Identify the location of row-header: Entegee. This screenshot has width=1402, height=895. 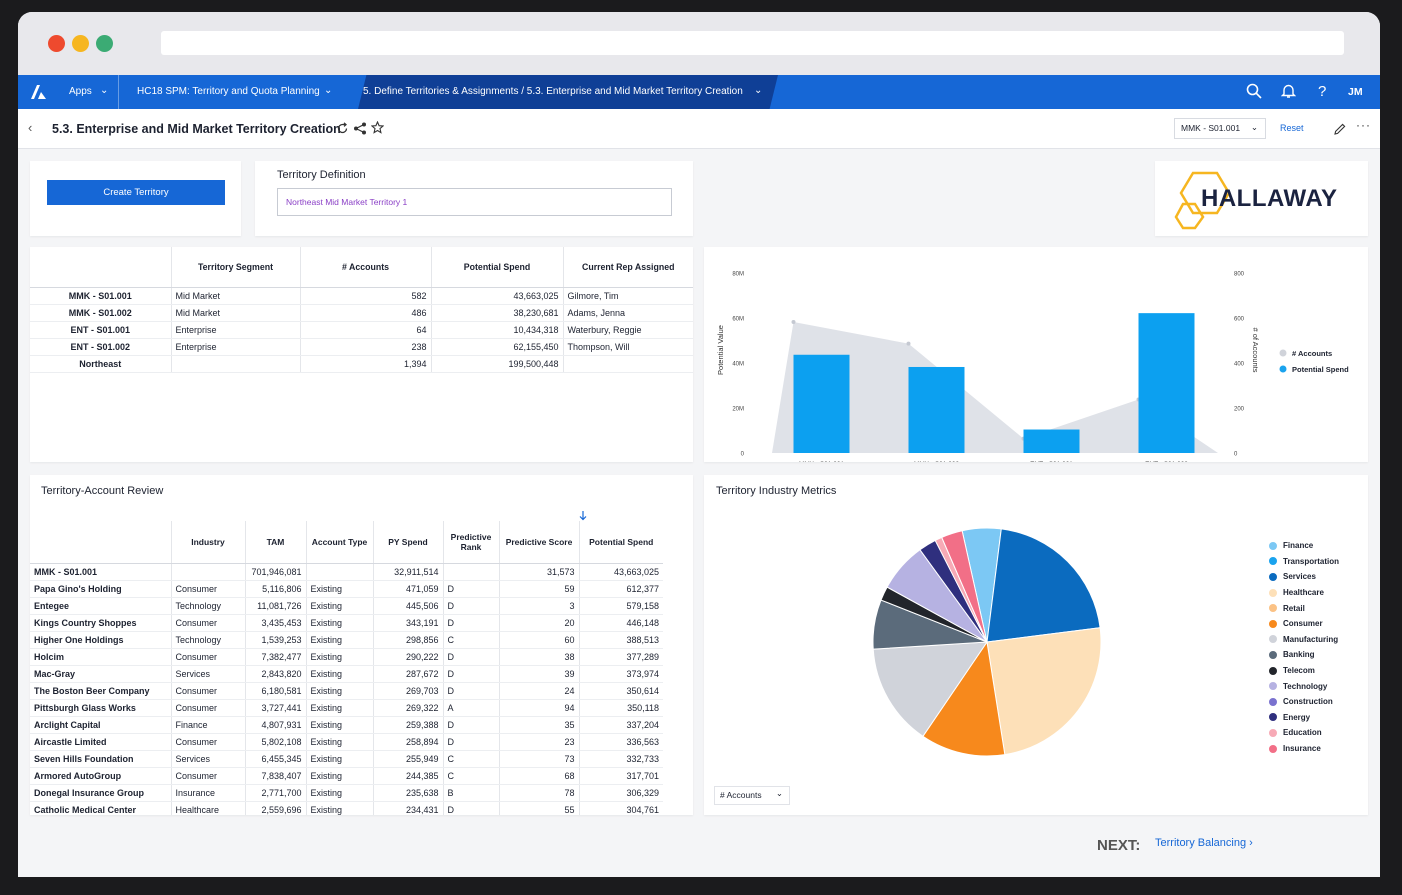
(101, 606).